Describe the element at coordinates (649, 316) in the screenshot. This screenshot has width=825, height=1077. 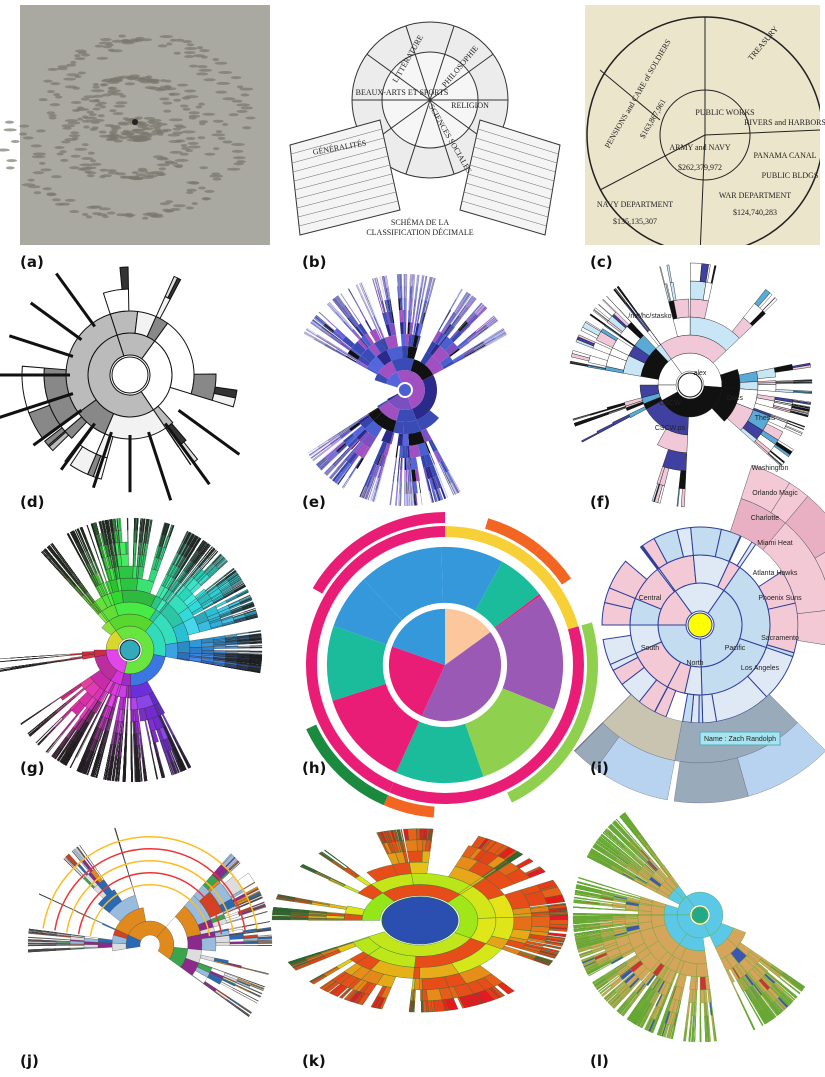
I see `annotation: /net/hc/stasko` at that location.